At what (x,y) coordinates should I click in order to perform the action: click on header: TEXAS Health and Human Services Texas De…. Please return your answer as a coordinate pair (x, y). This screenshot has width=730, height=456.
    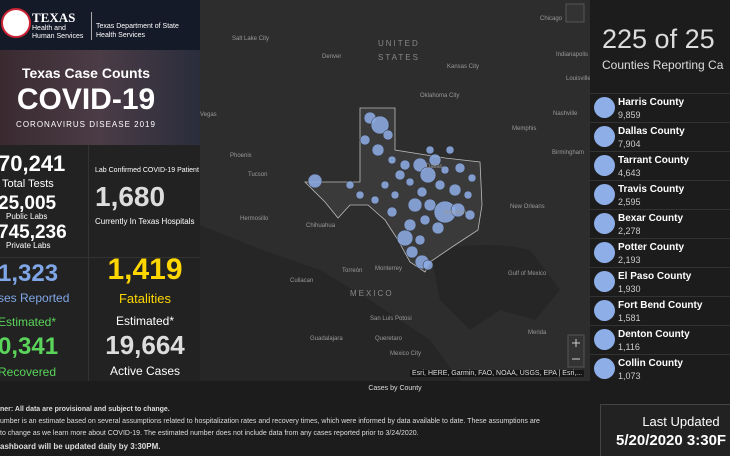
    Looking at the image, I should click on (100, 25).